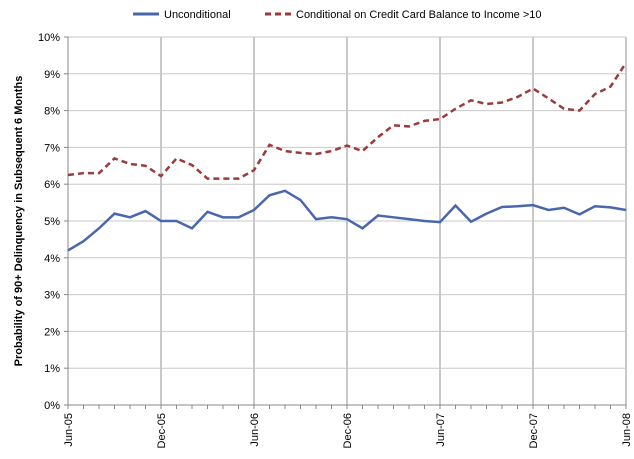 This screenshot has width=634, height=459. I want to click on x-tick-label: Jun-07, so click(441, 430).